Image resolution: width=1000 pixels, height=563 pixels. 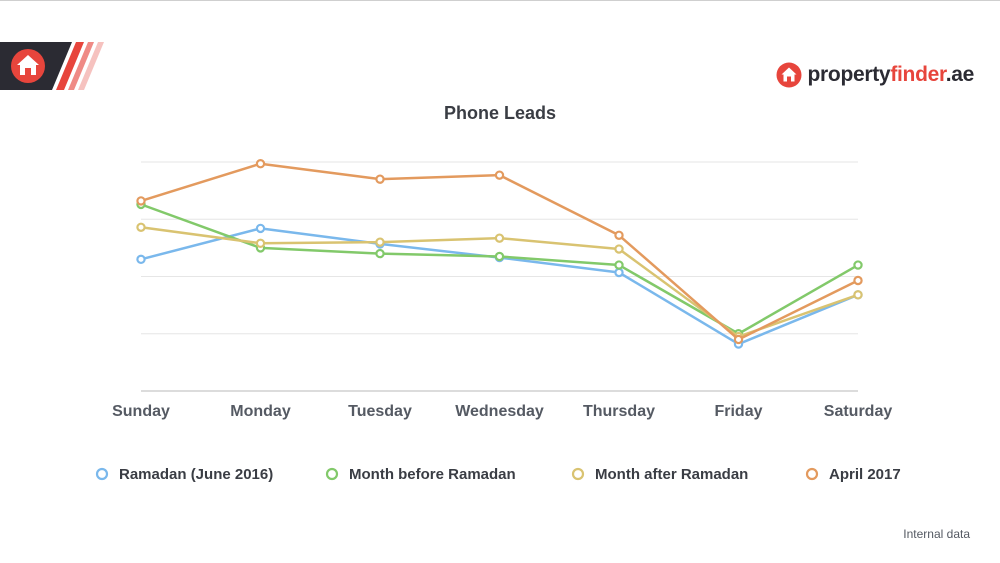 I want to click on x-tick-label: Thursday, so click(x=619, y=411).